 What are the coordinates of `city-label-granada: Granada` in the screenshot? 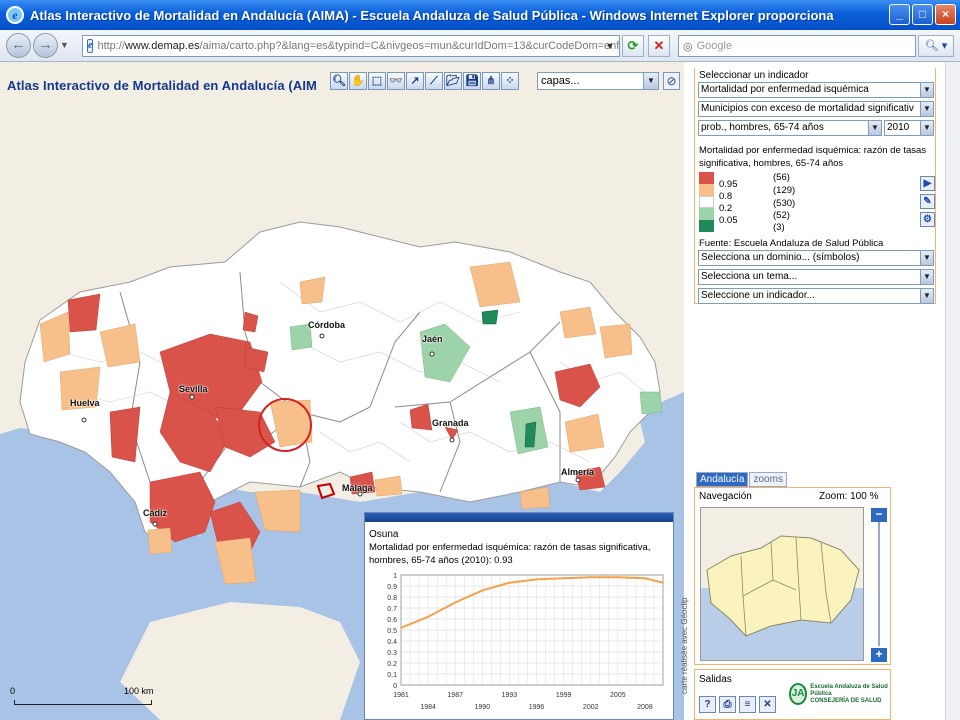 It's located at (450, 423).